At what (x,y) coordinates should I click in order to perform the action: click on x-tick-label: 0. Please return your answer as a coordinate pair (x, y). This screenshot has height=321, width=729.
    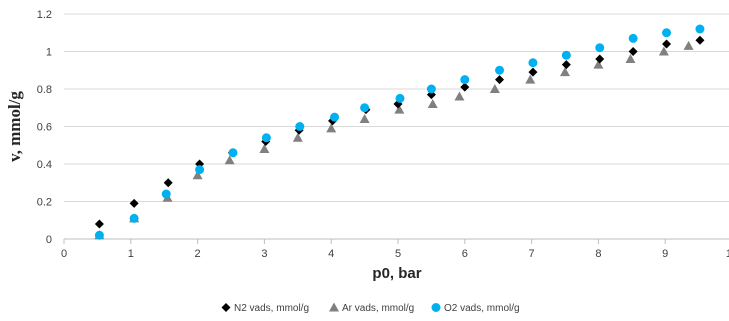
    Looking at the image, I should click on (64, 254).